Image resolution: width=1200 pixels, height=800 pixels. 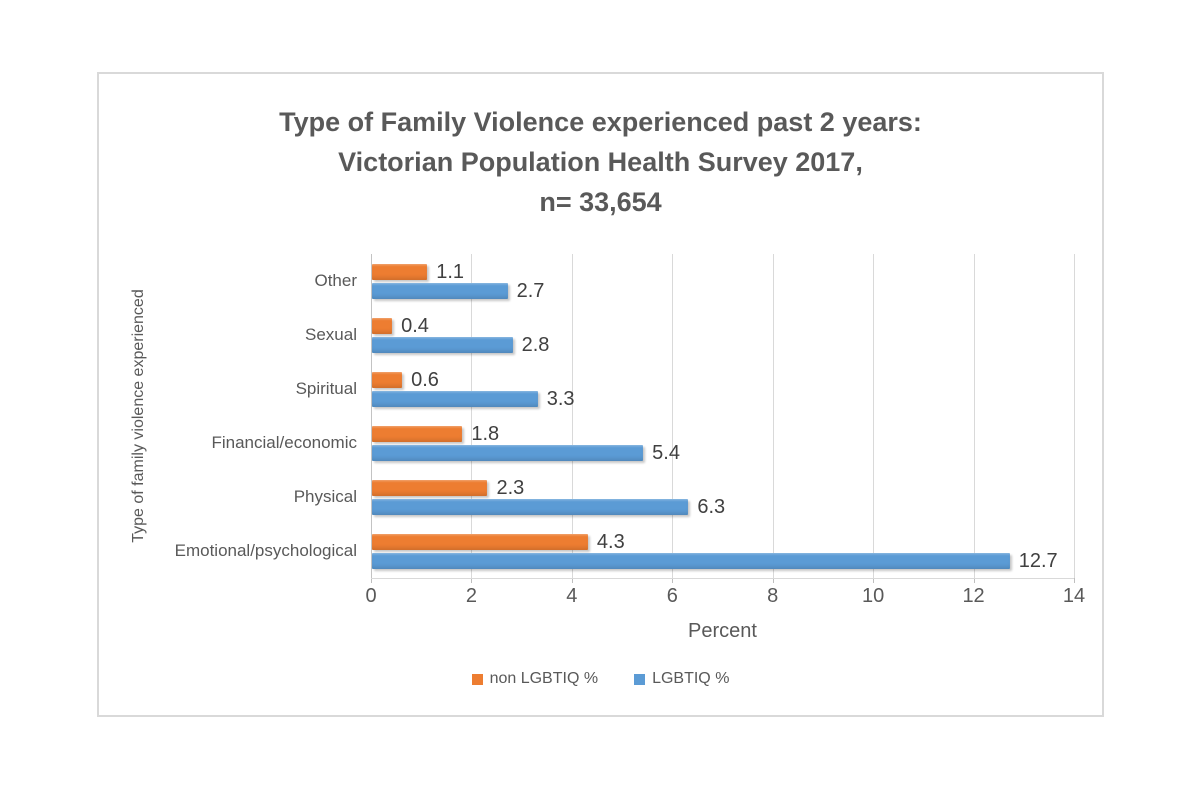 I want to click on legend-label: non LGBTIQ %, so click(x=544, y=678).